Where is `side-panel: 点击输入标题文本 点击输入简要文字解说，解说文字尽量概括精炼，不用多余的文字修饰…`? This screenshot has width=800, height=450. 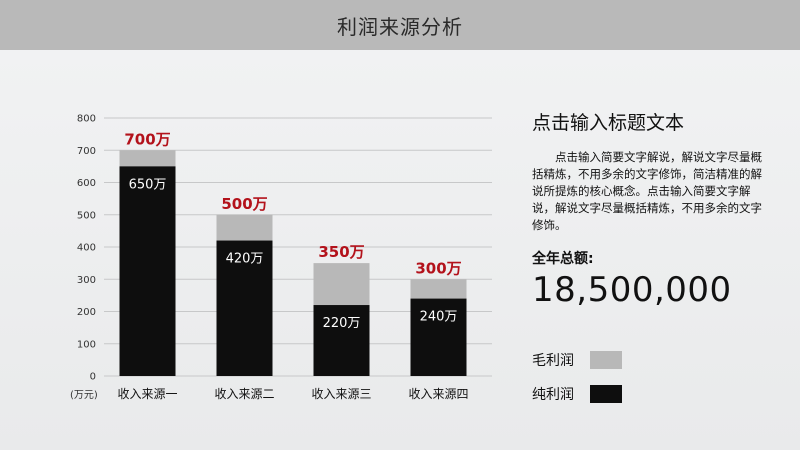
side-panel: 点击输入标题文本 点击输入简要文字解说，解说文字尽量概括精炼，不用多余的文字修饰… is located at coordinates (652, 209).